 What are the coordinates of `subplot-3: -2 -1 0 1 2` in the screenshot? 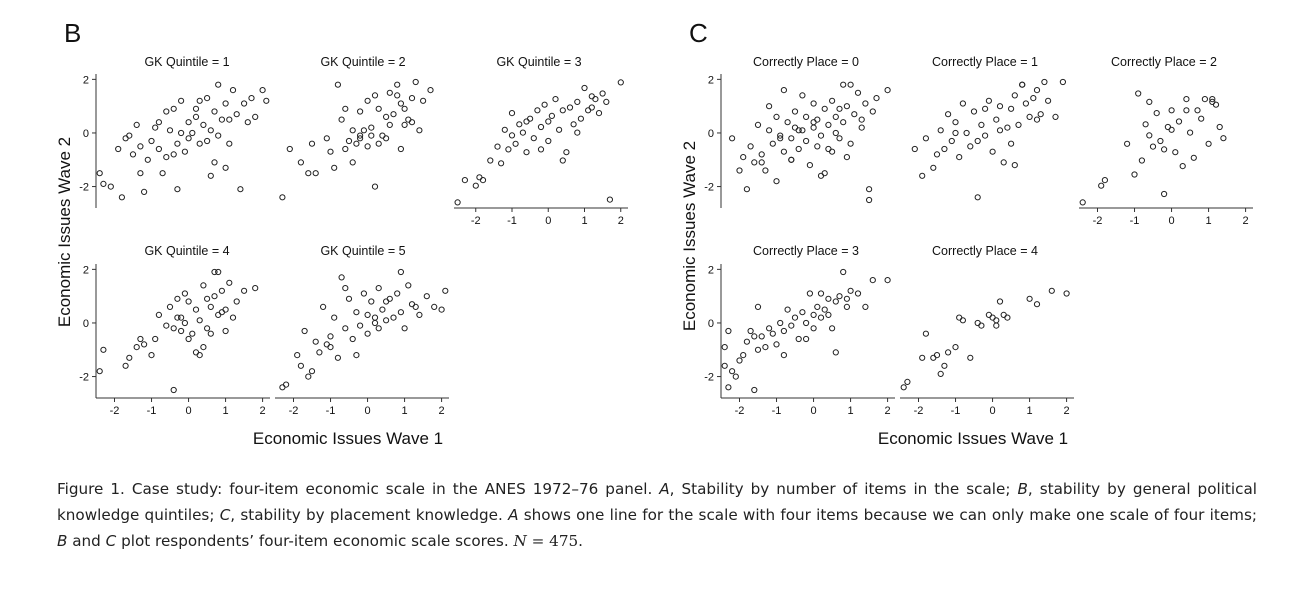 It's located at (541, 153).